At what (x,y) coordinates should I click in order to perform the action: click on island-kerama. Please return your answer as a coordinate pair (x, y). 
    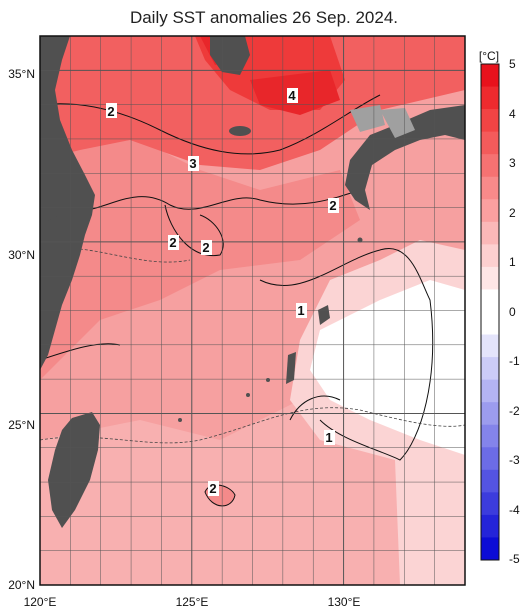
    Looking at the image, I should click on (268, 380).